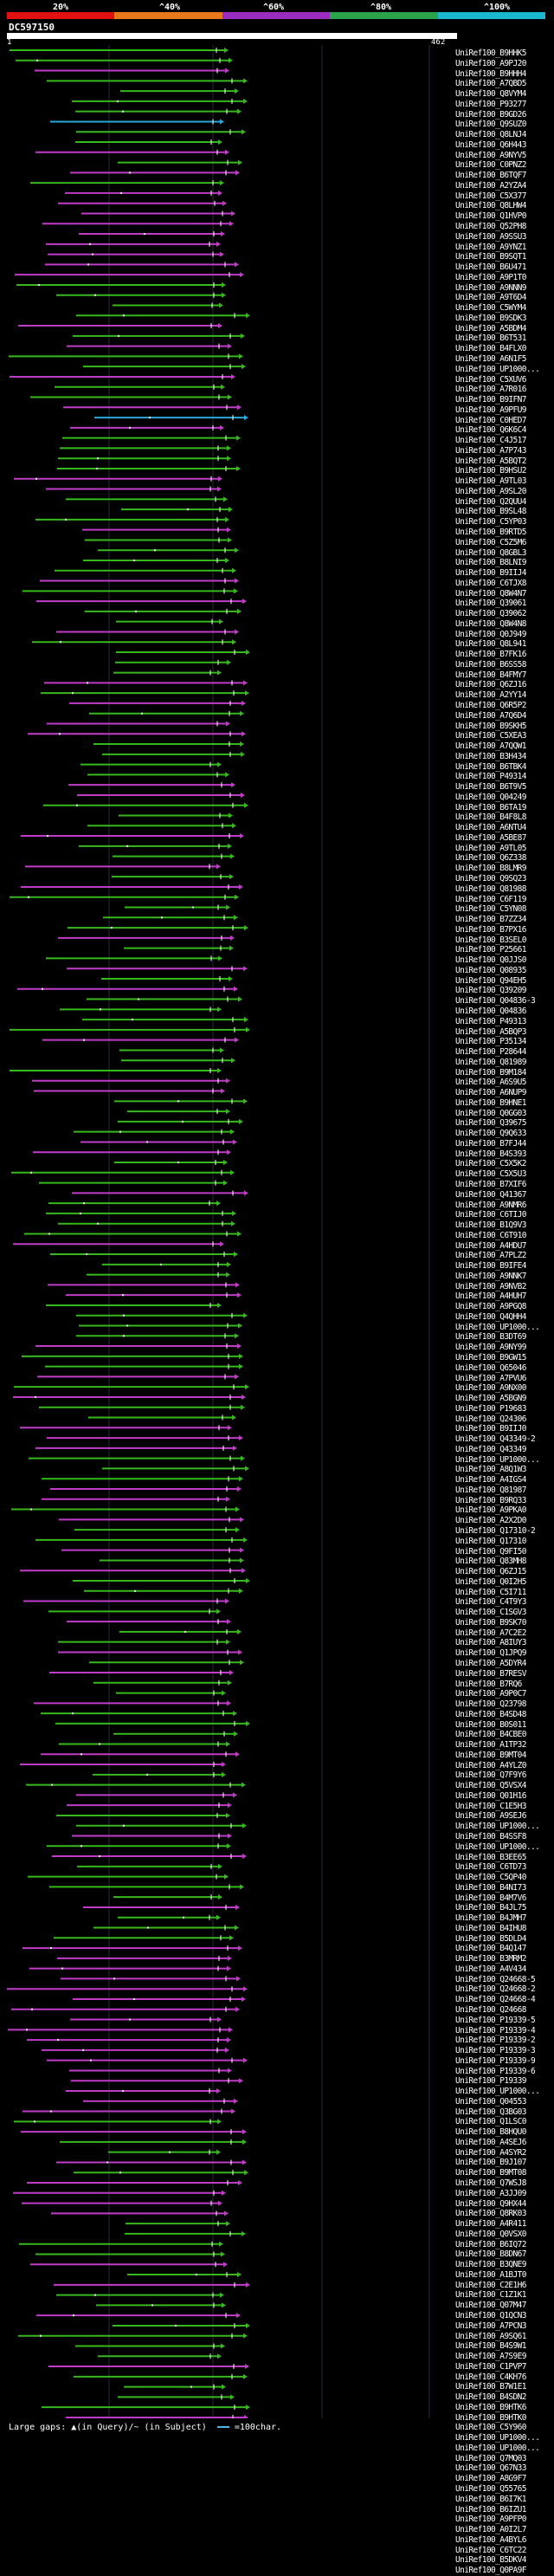 This screenshot has height=2576, width=554. I want to click on hit-label: UniRef100_A2YY14, so click(491, 695).